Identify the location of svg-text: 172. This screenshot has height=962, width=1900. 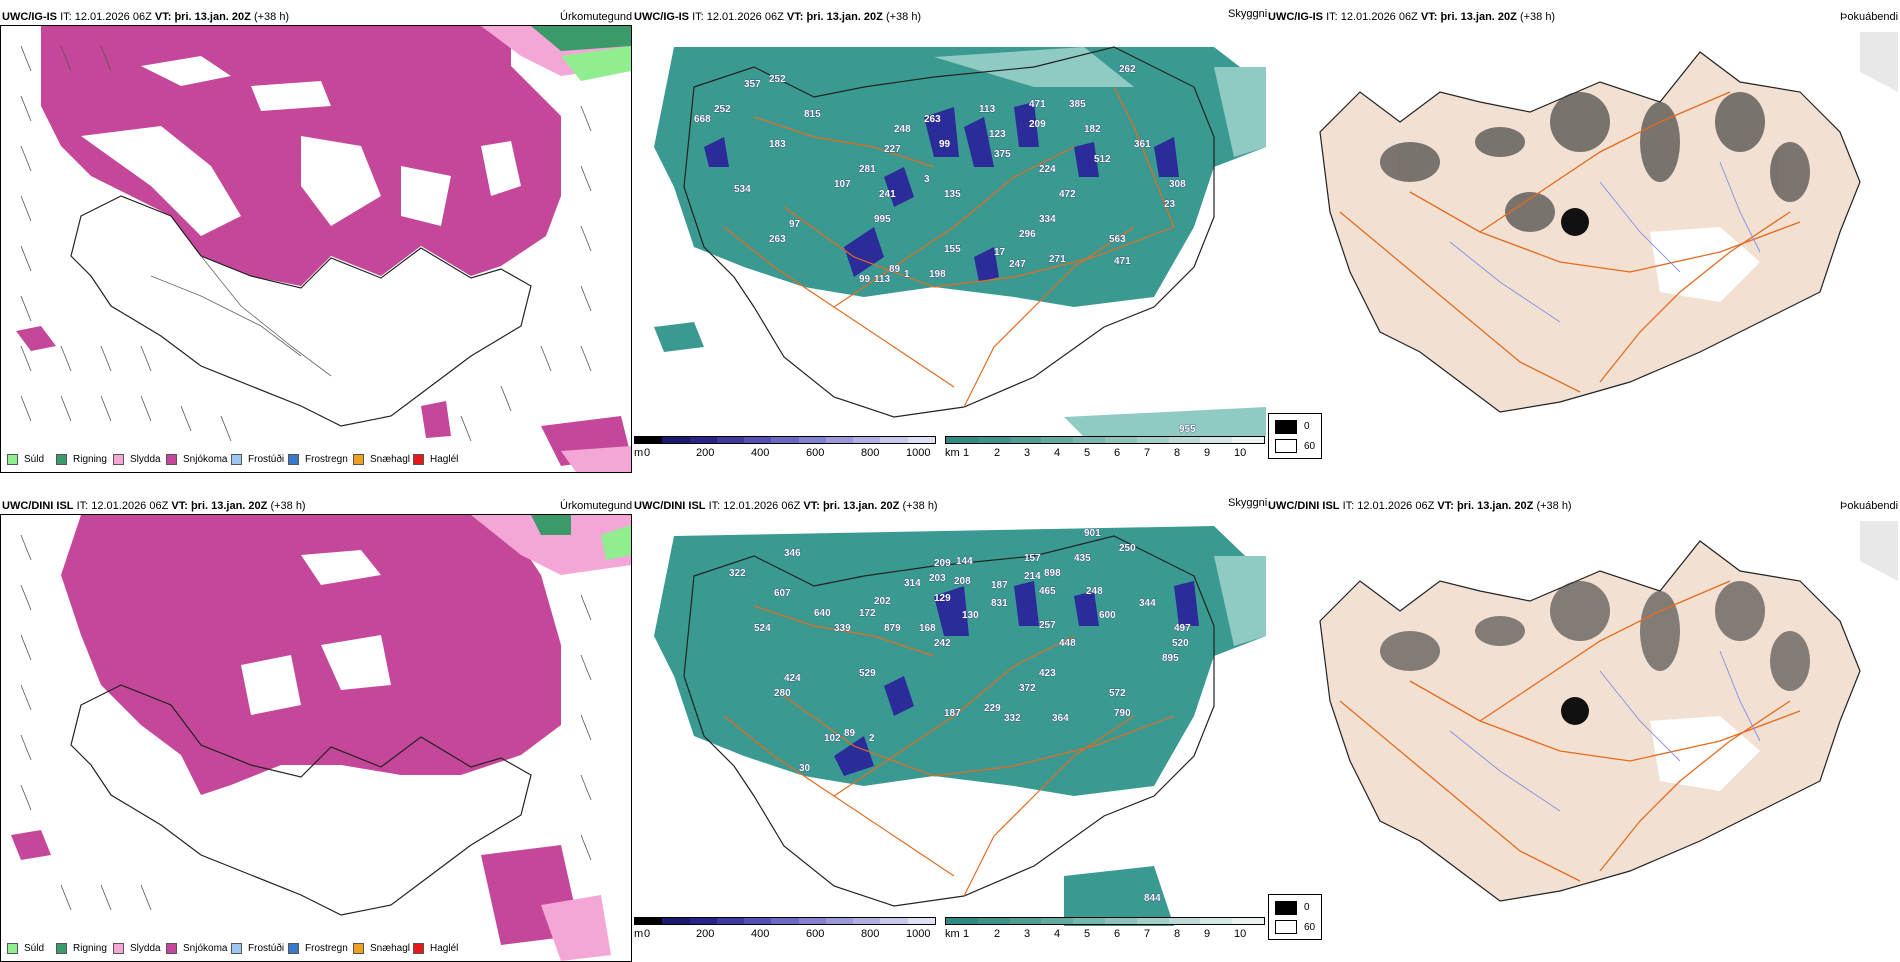
(867, 613).